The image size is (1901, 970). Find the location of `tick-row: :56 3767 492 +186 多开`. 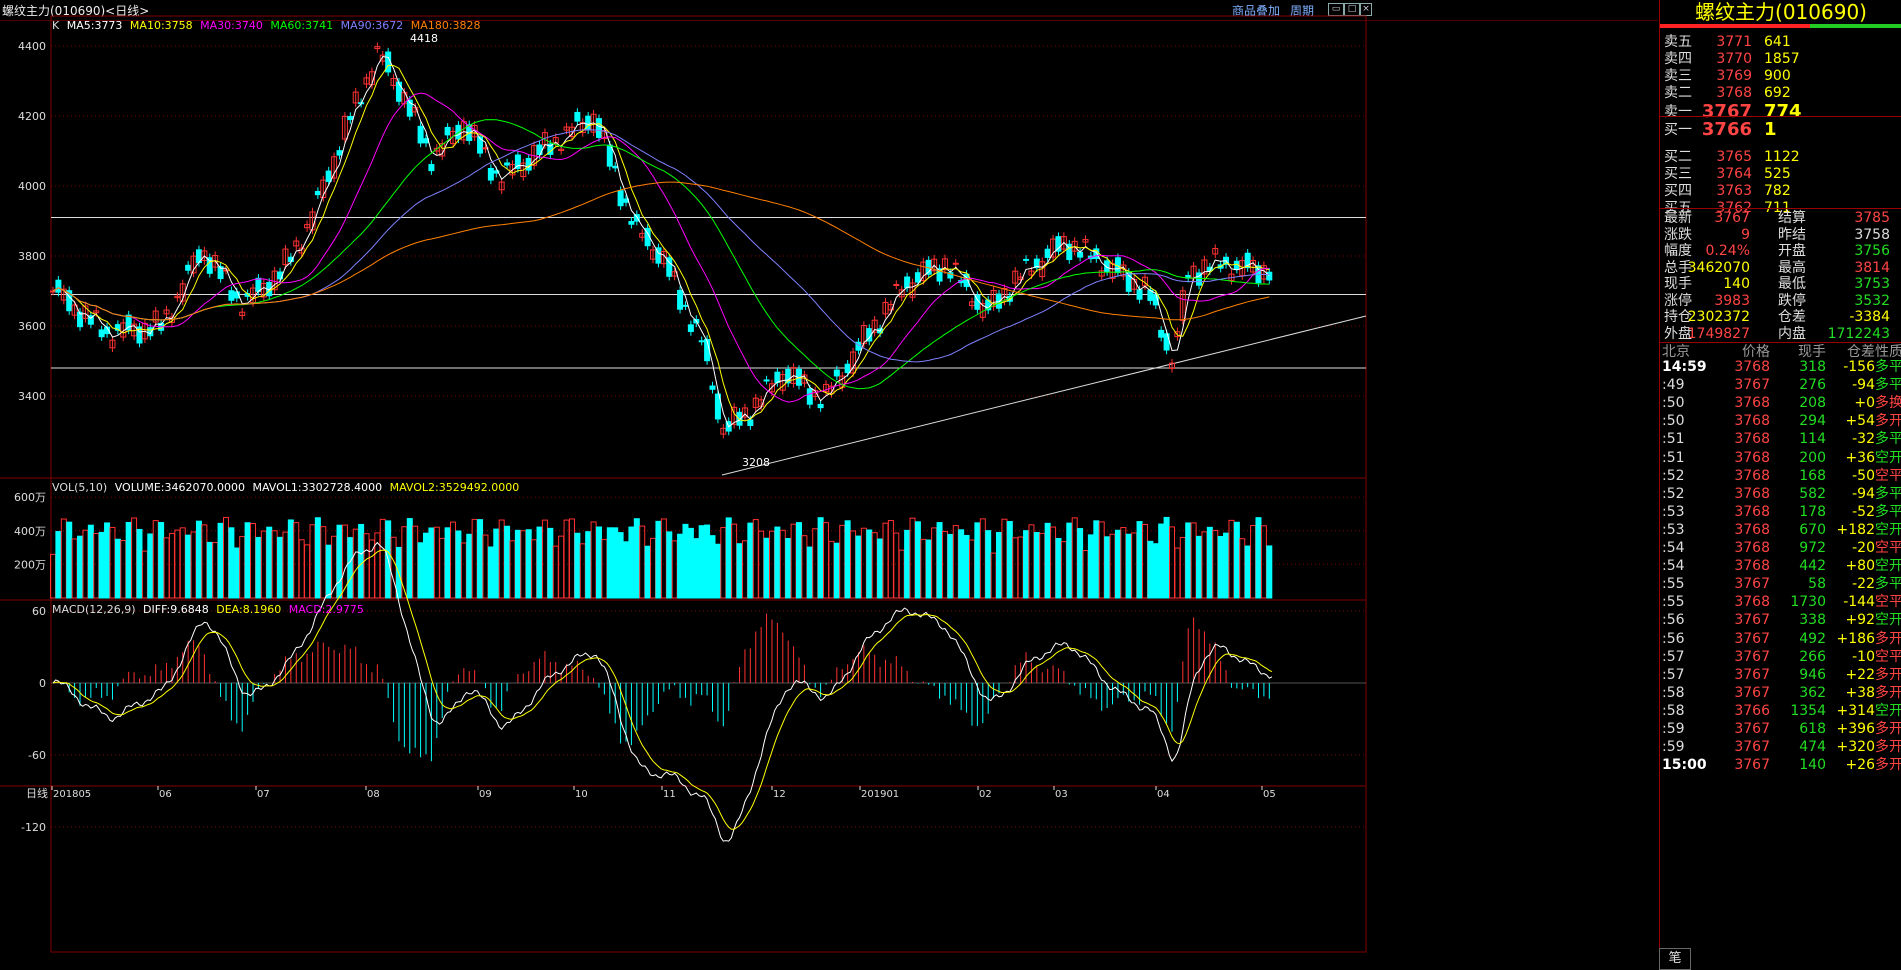

tick-row: :56 3767 492 +186 多开 is located at coordinates (1780, 639).